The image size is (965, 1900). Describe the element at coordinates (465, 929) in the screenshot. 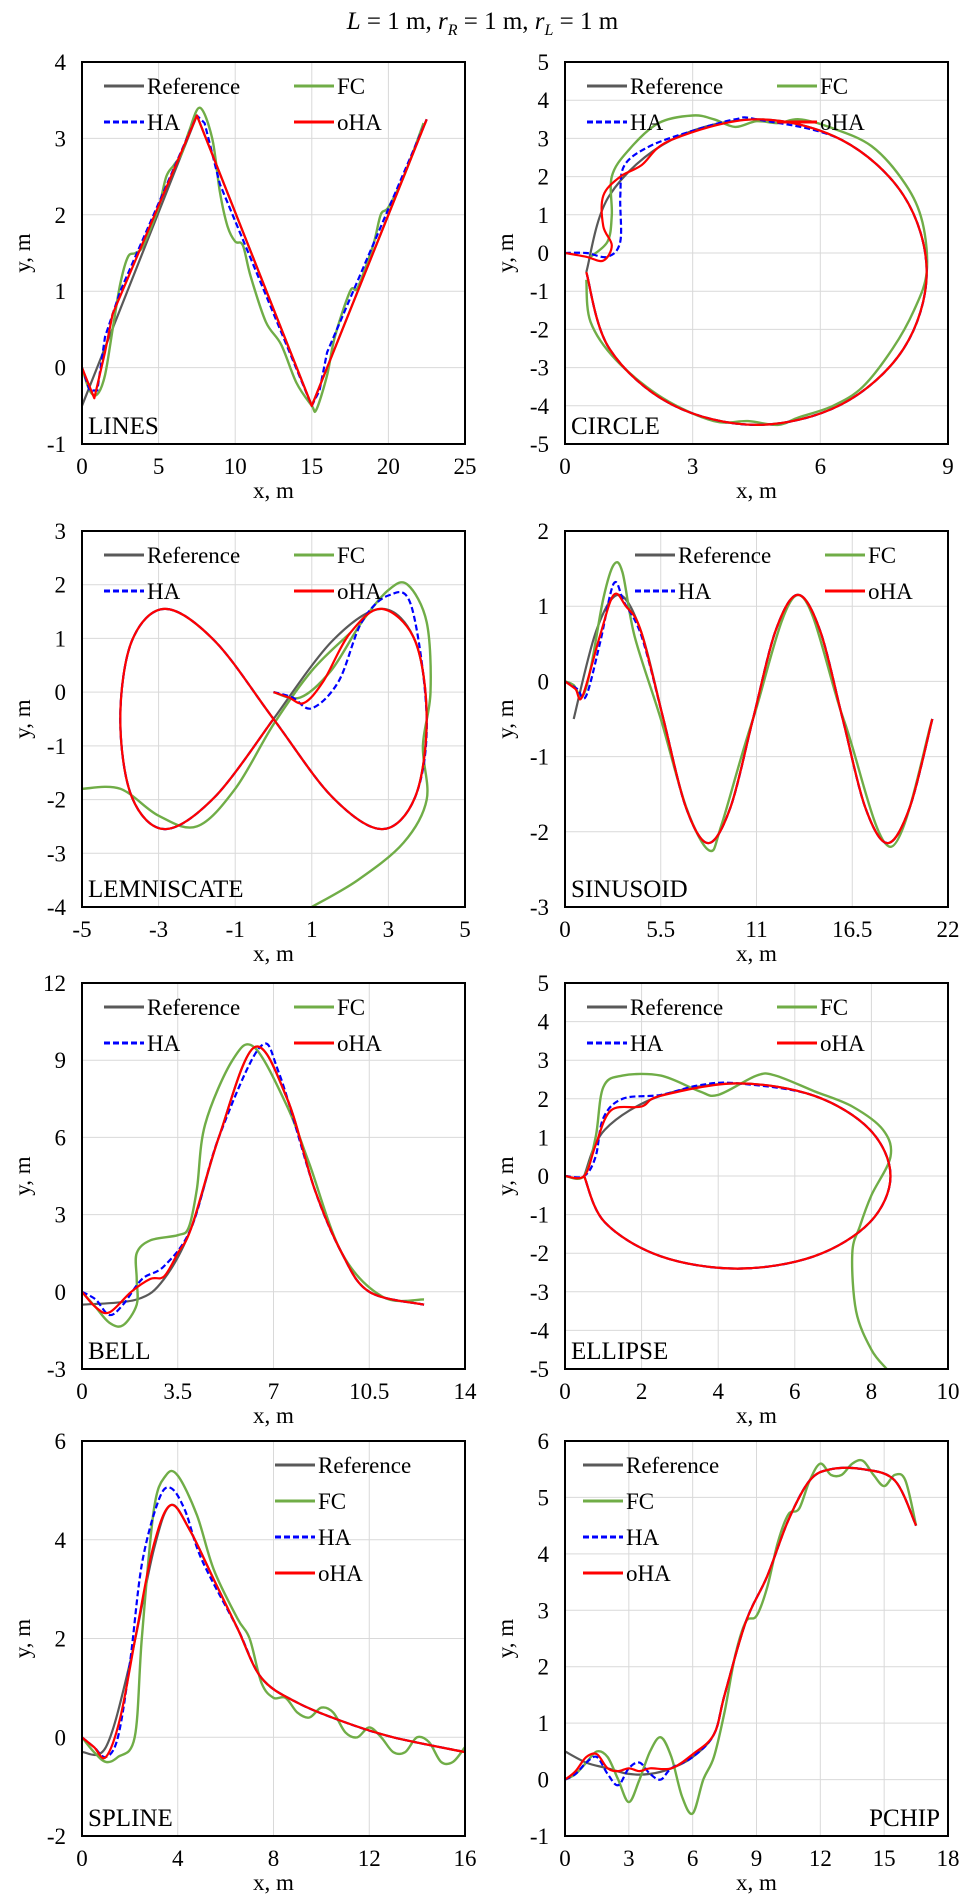

I see `x-tick-label: 5` at that location.